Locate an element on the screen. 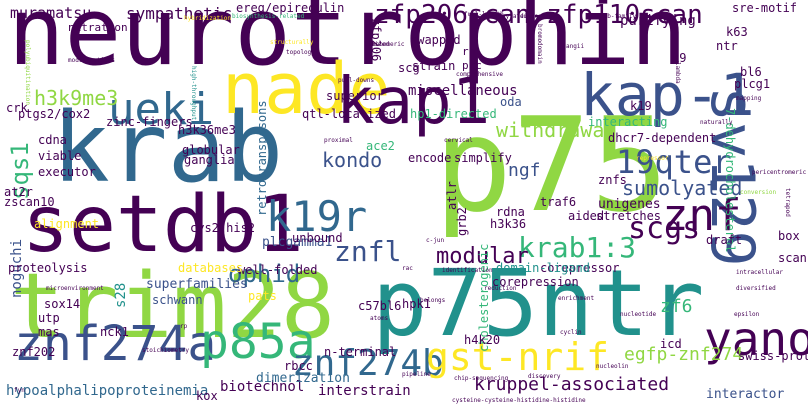 Image resolution: width=808 pixels, height=404 pixels. word-scan: scan is located at coordinates (792, 258).